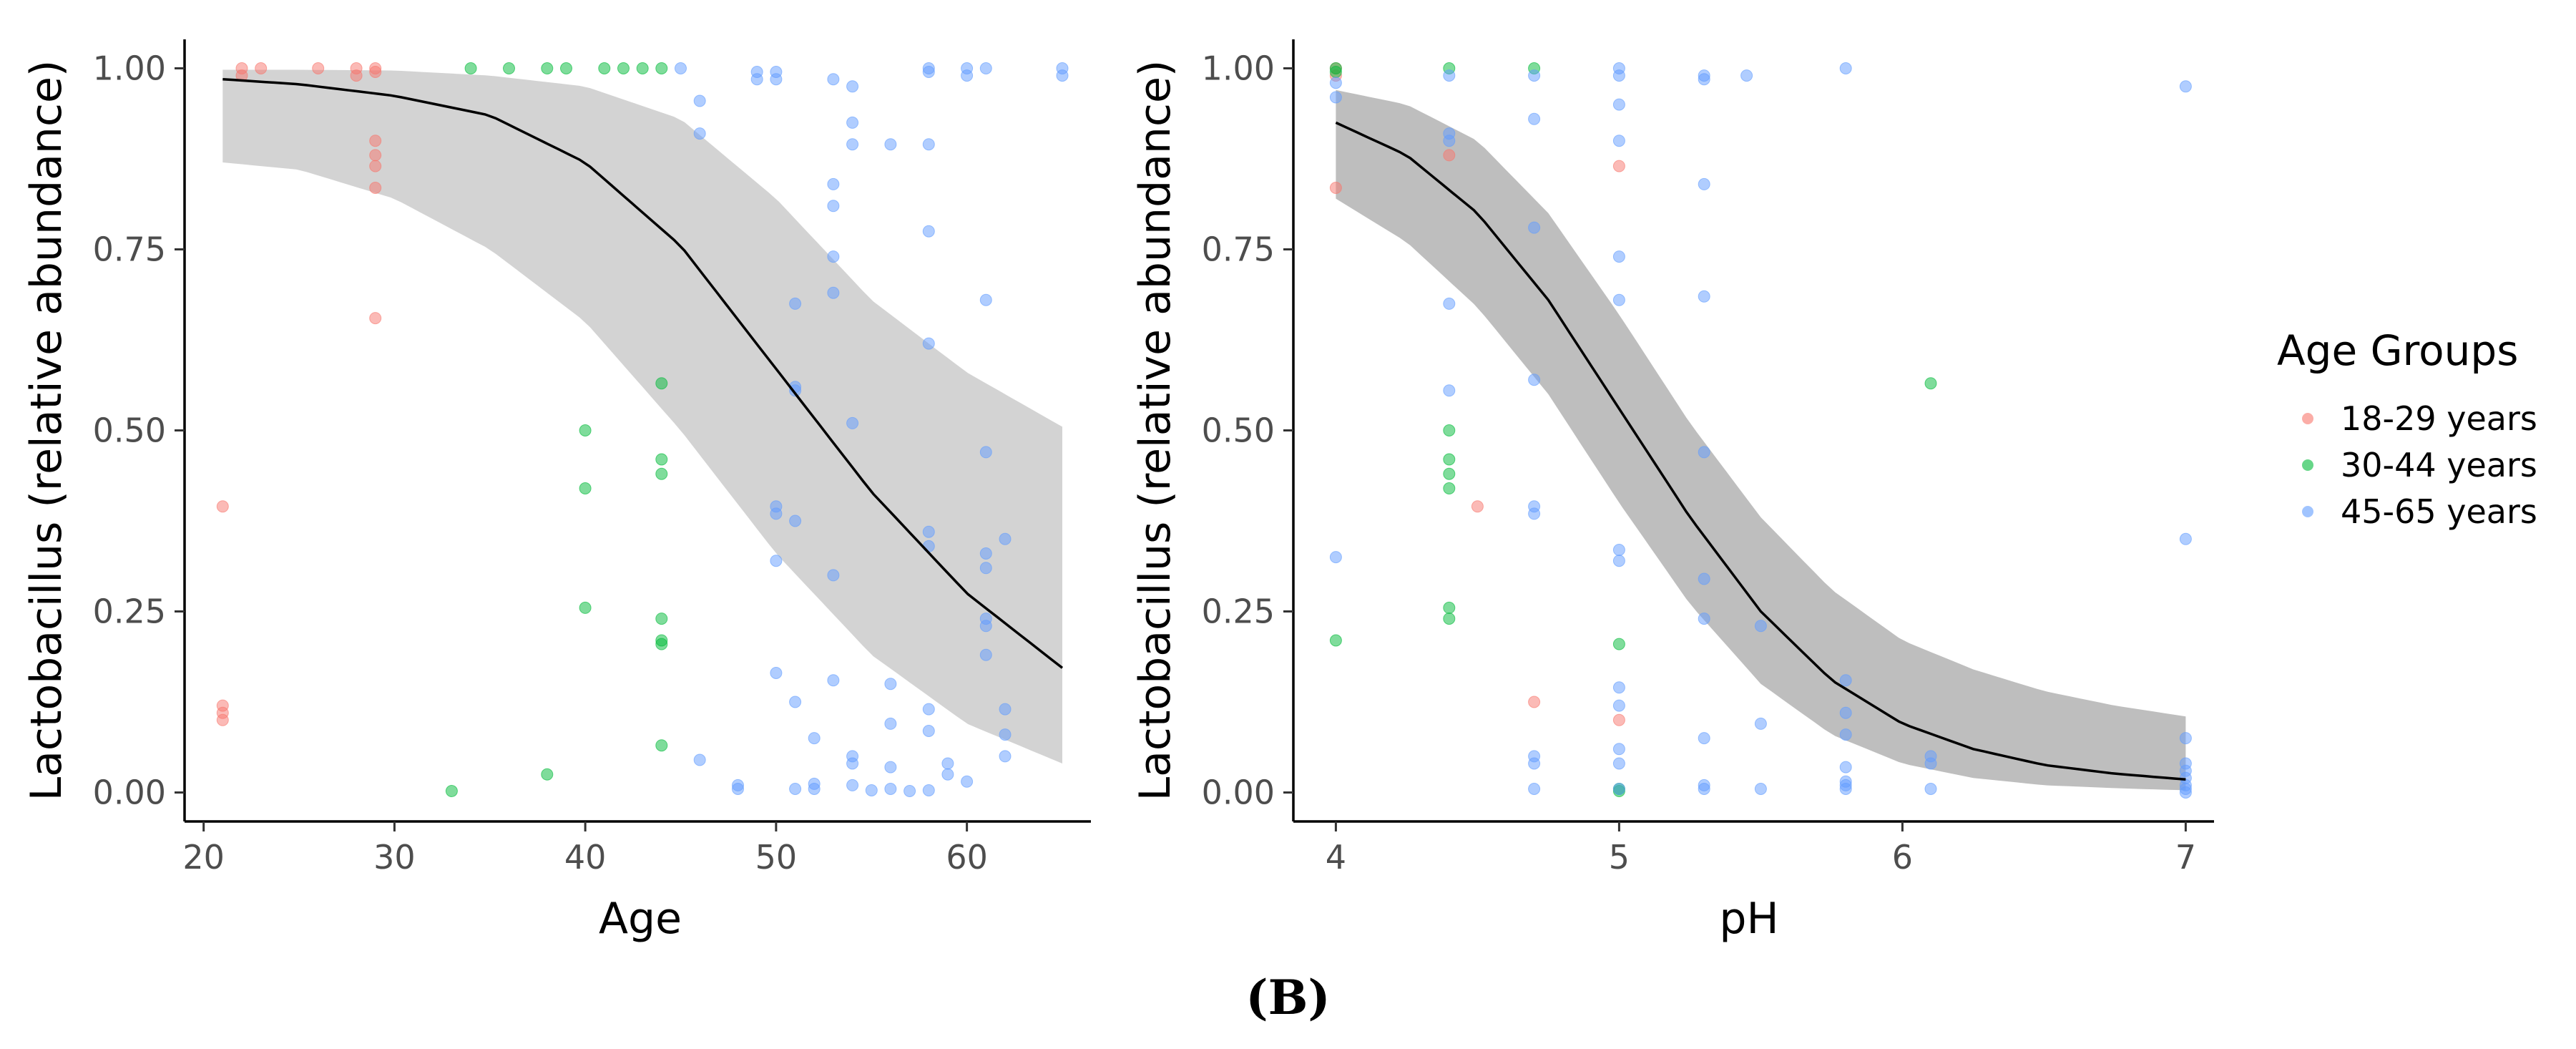 This screenshot has width=2576, height=1049. Describe the element at coordinates (2419, 511) in the screenshot. I see `legend-item: 45-65 years` at that location.